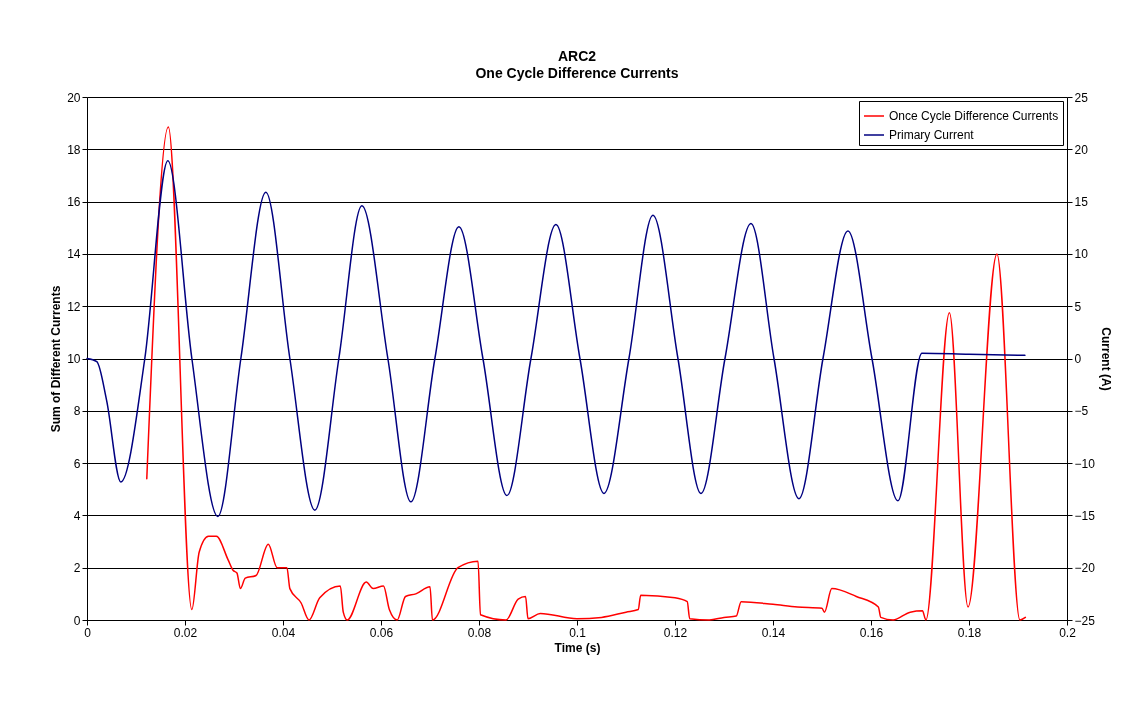 The height and width of the screenshot is (702, 1145). I want to click on x-tick-label: 0, so click(88, 632).